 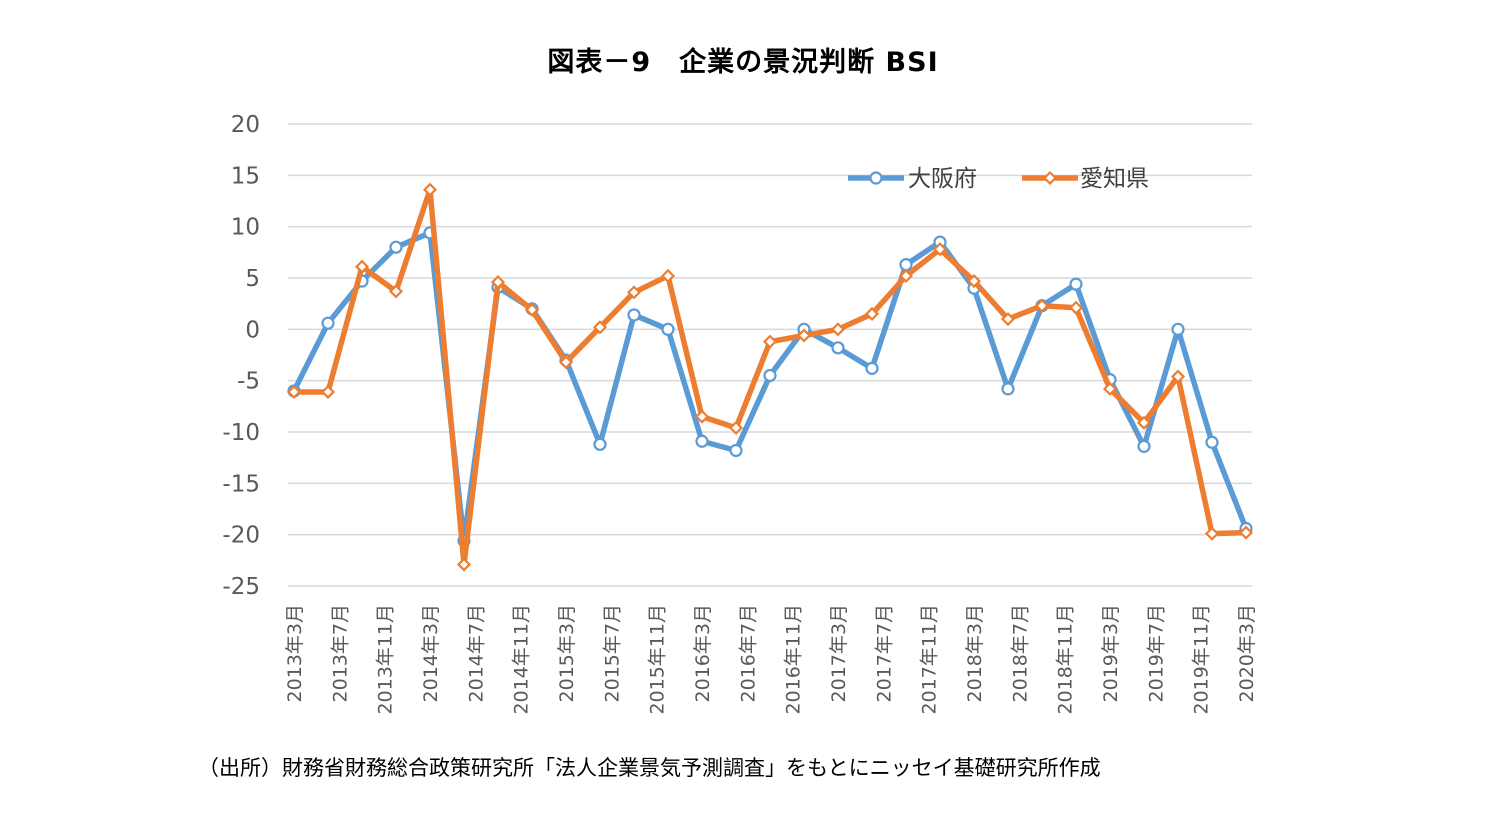 I want to click on legend-item: 大阪府, so click(x=912, y=179).